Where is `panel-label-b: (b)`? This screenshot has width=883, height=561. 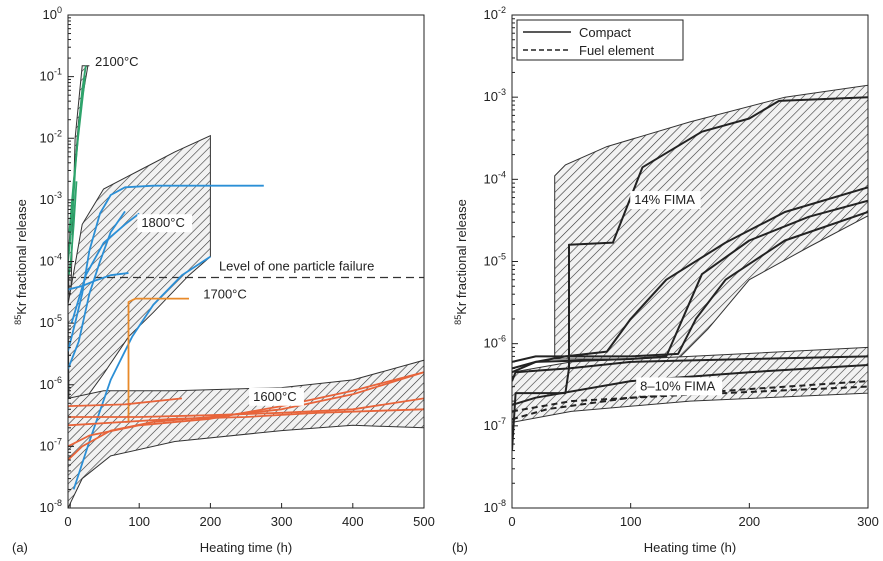
panel-label-b: (b) is located at coordinates (460, 547).